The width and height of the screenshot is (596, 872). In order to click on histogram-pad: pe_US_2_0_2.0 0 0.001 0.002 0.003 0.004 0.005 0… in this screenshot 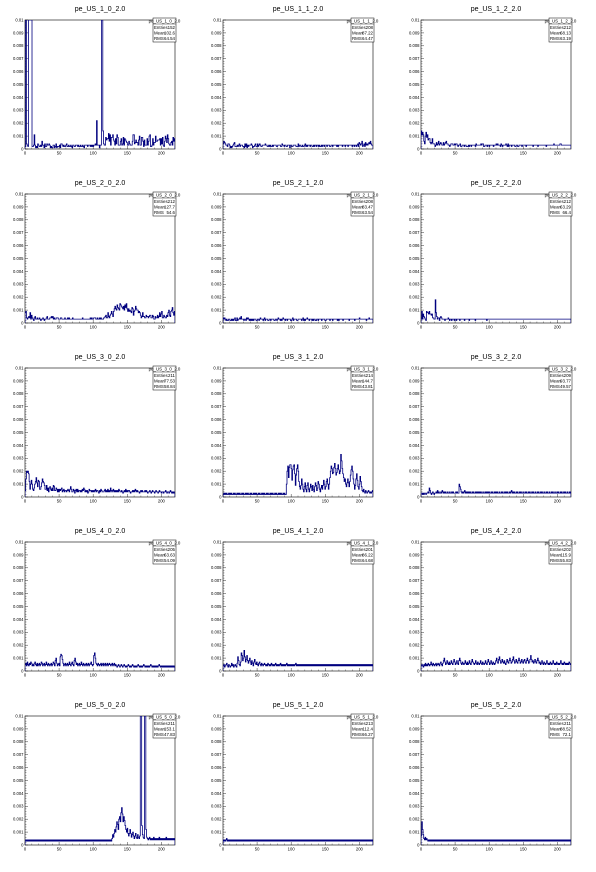, I will do `click(100, 261)`.